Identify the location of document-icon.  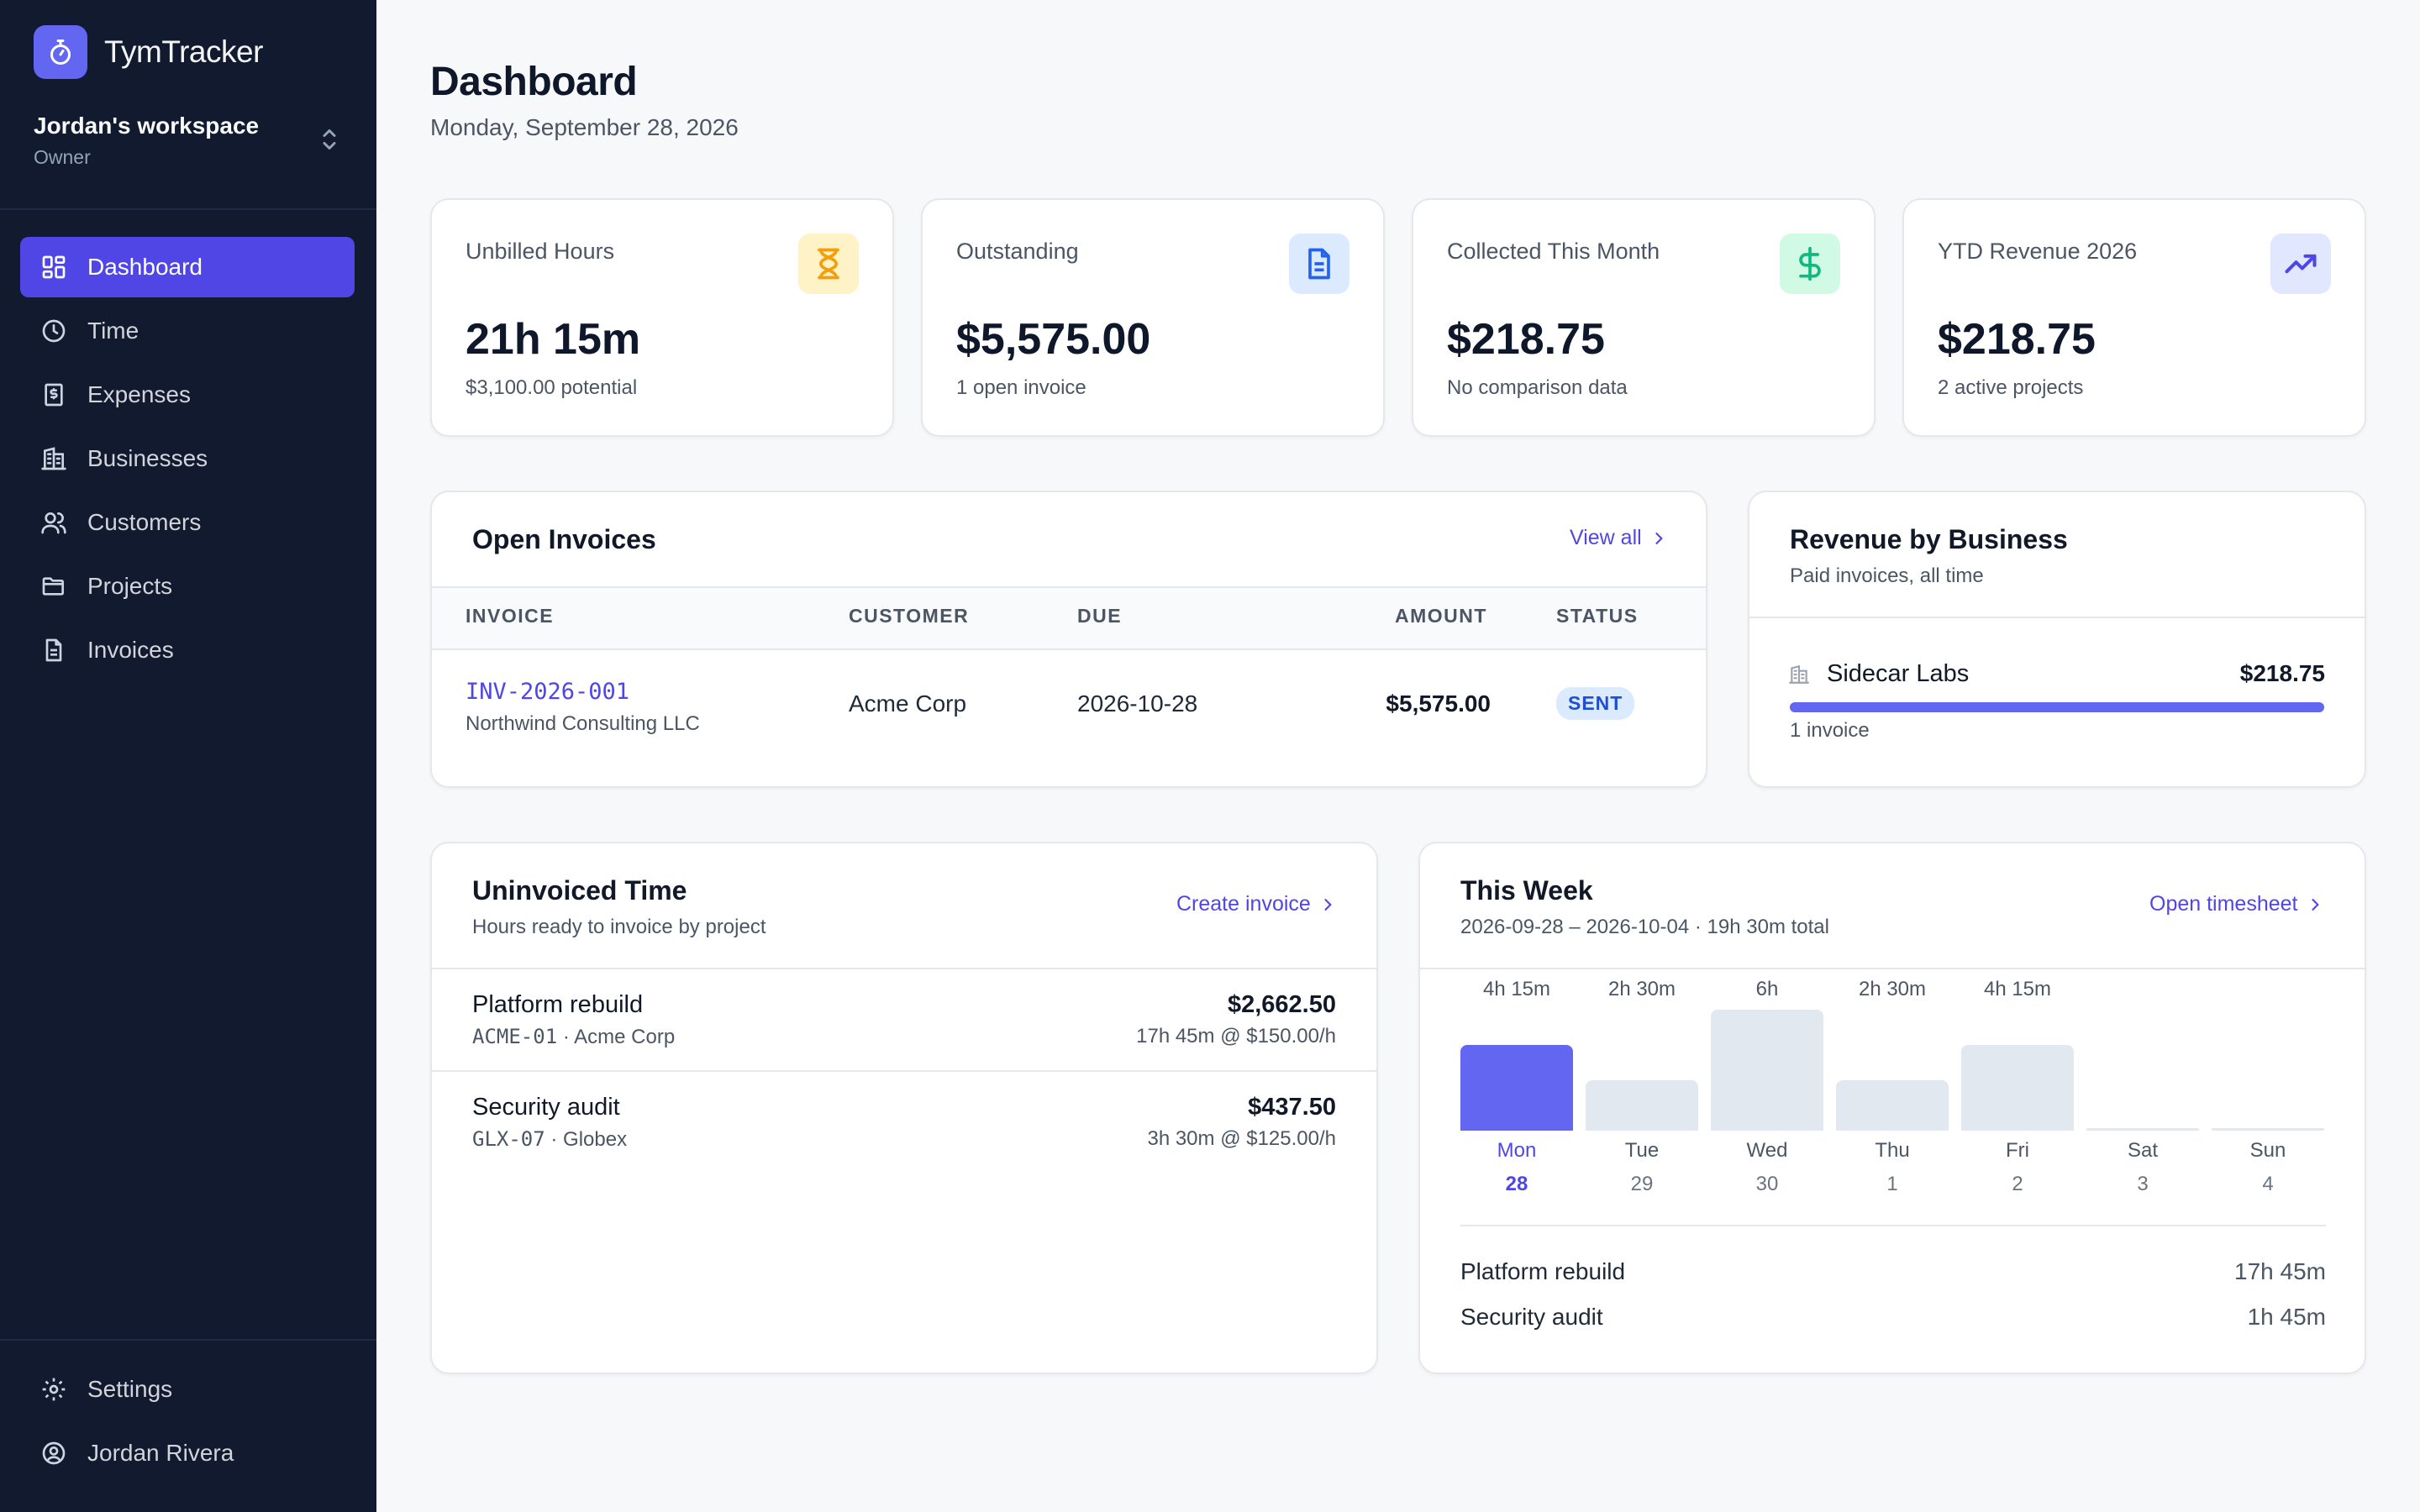
(1319, 264).